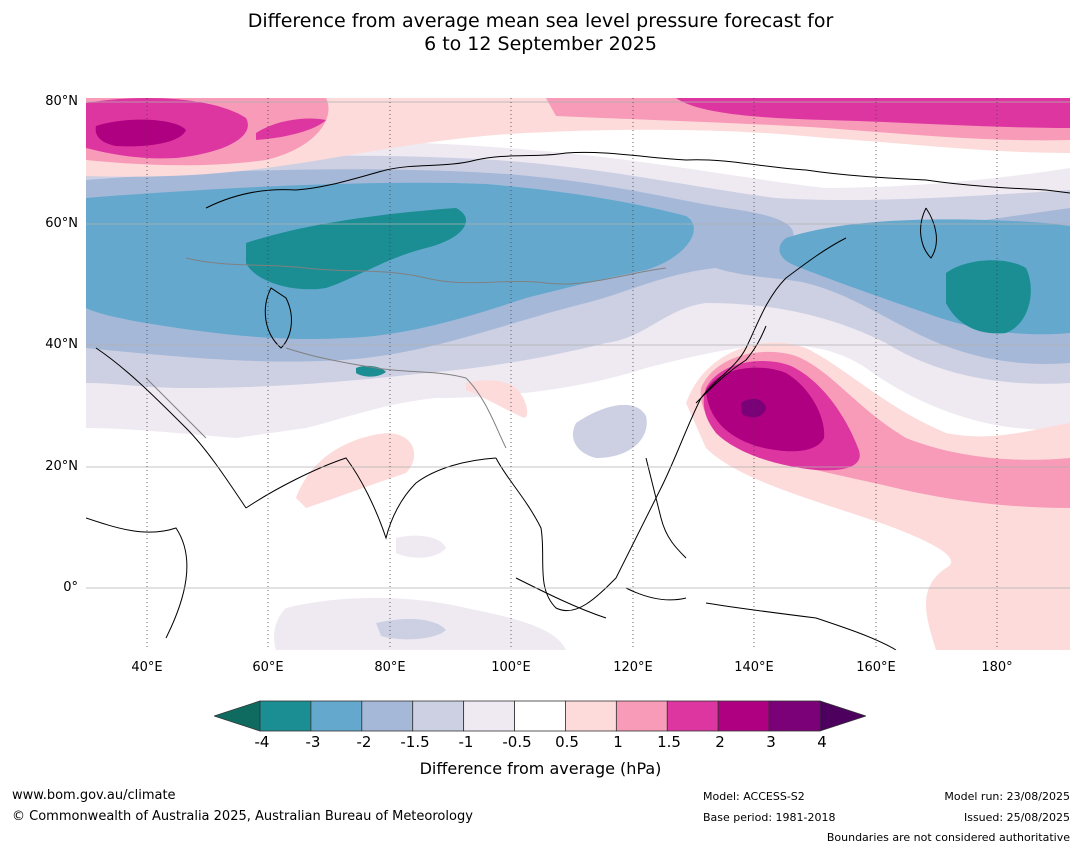  I want to click on anomaly-area-pos-0-5-china, so click(497, 399).